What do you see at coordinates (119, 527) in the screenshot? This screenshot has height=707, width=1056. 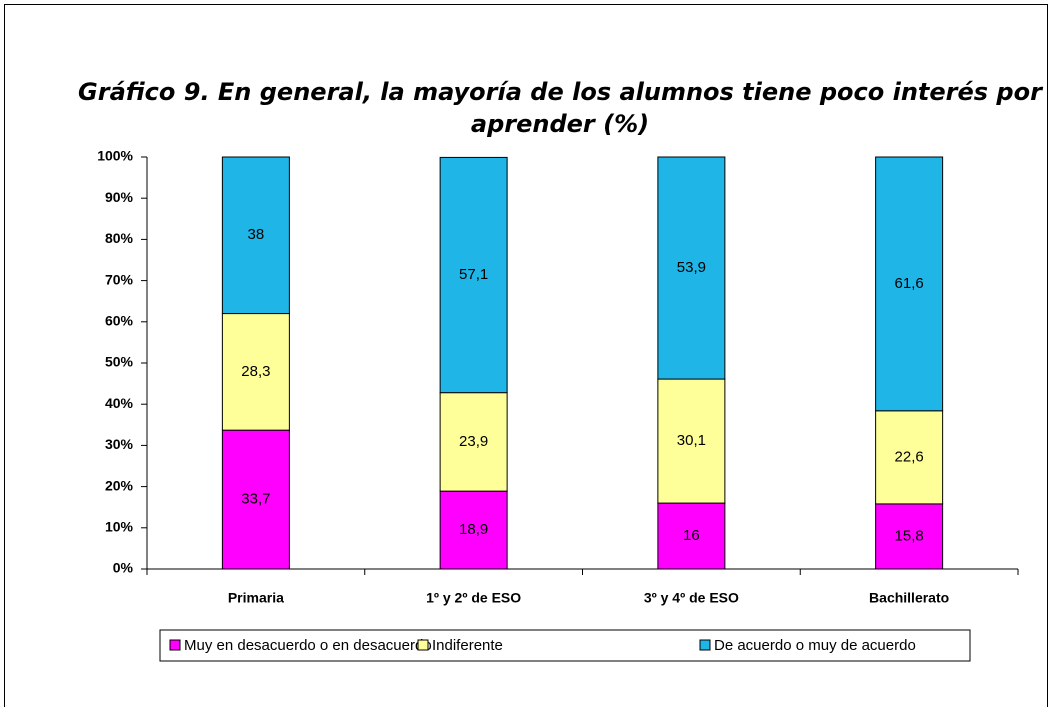 I see `y-tick-label: 10%` at bounding box center [119, 527].